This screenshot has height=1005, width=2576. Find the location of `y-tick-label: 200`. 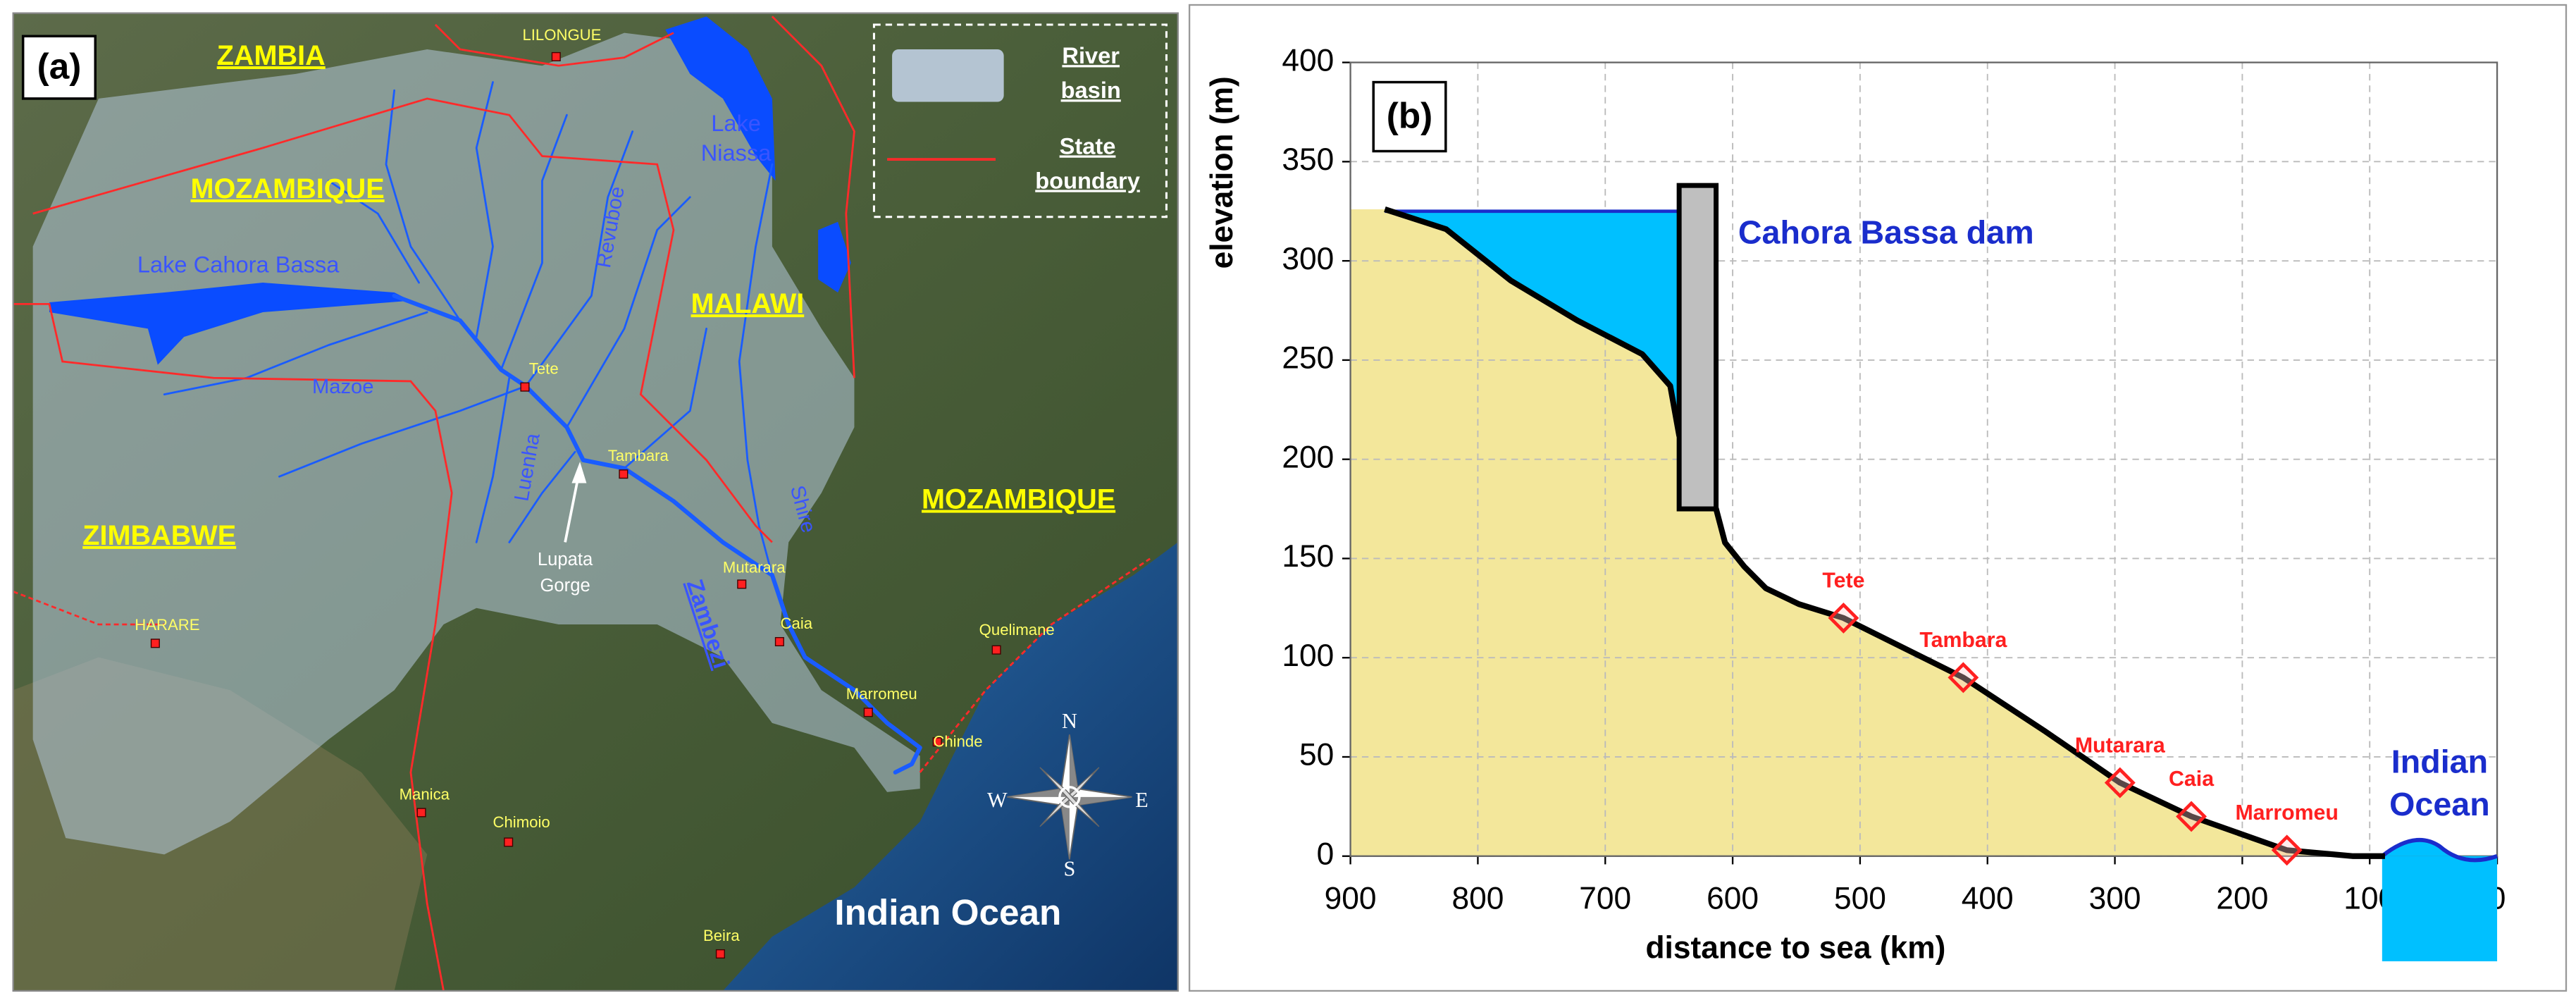

y-tick-label: 200 is located at coordinates (1308, 457).